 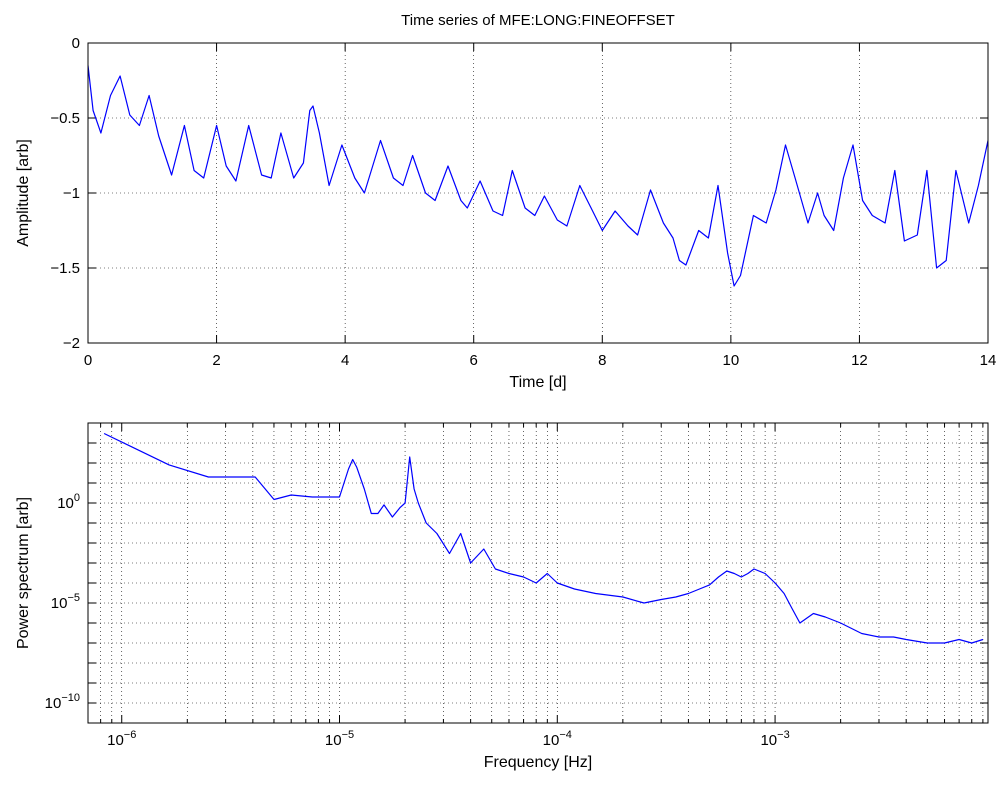 What do you see at coordinates (988, 360) in the screenshot?
I see `x-tick-label: 14` at bounding box center [988, 360].